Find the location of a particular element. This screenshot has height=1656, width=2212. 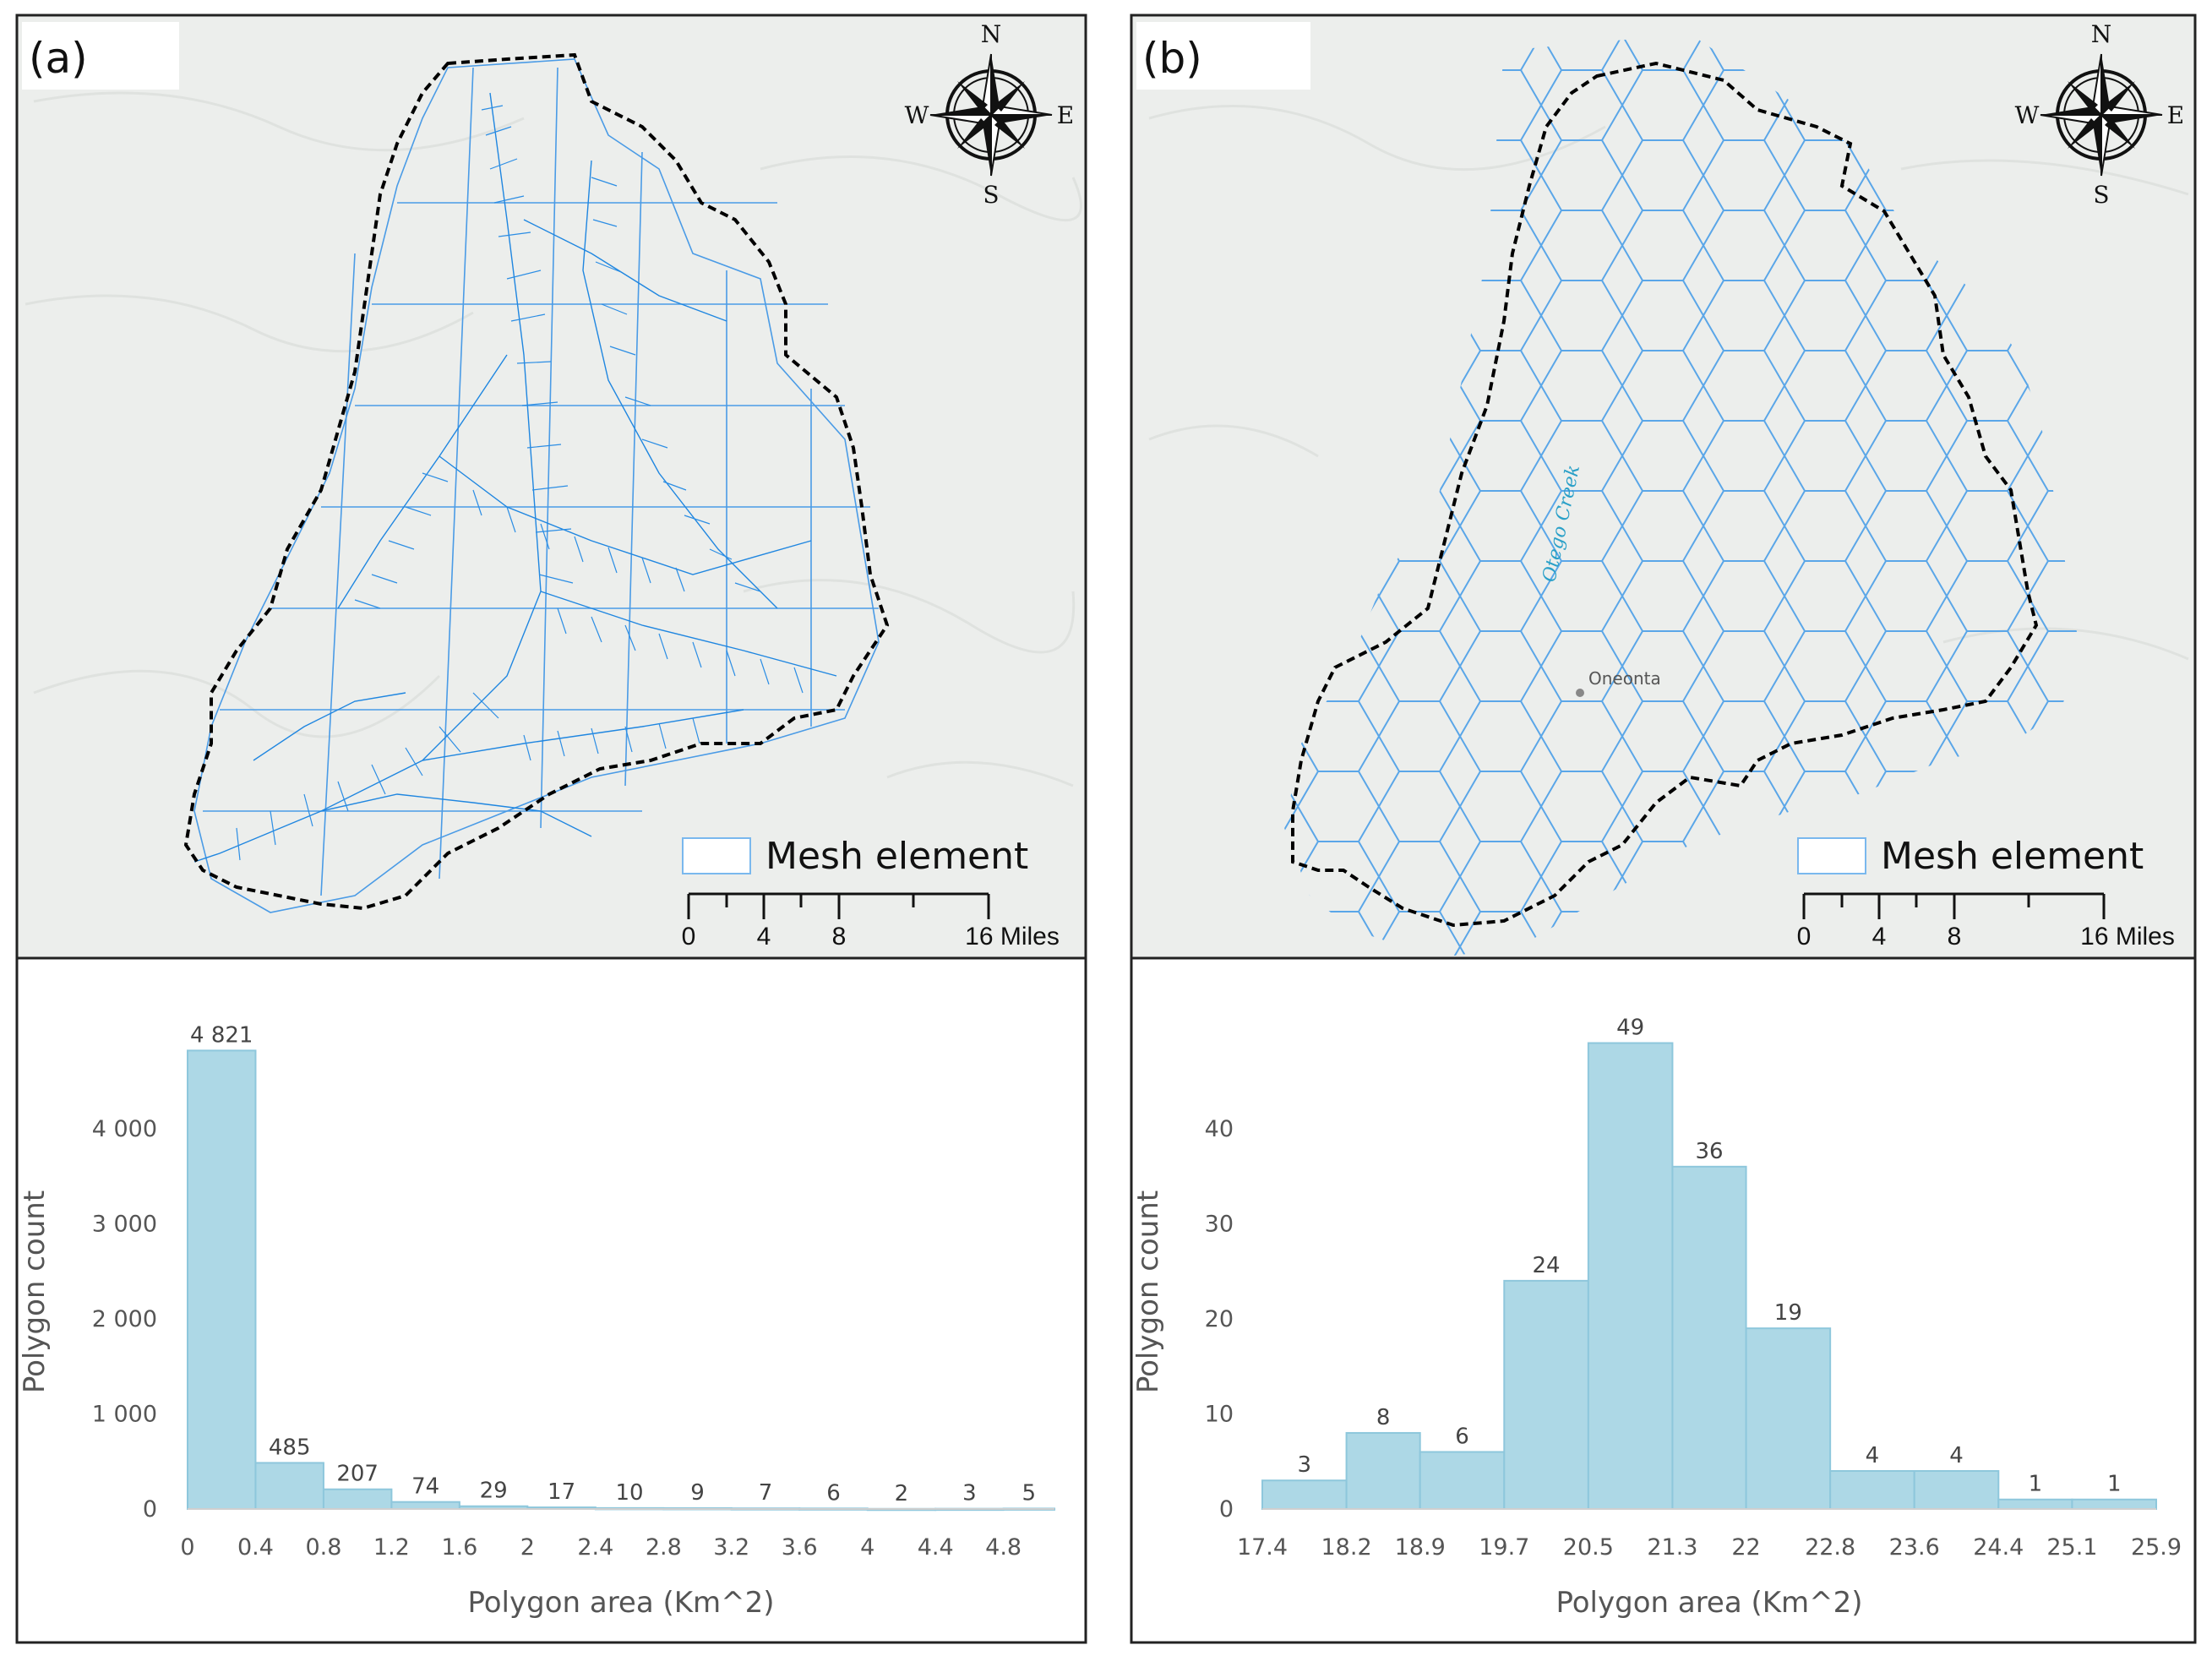

panel-a-compass-w: W is located at coordinates (917, 115).